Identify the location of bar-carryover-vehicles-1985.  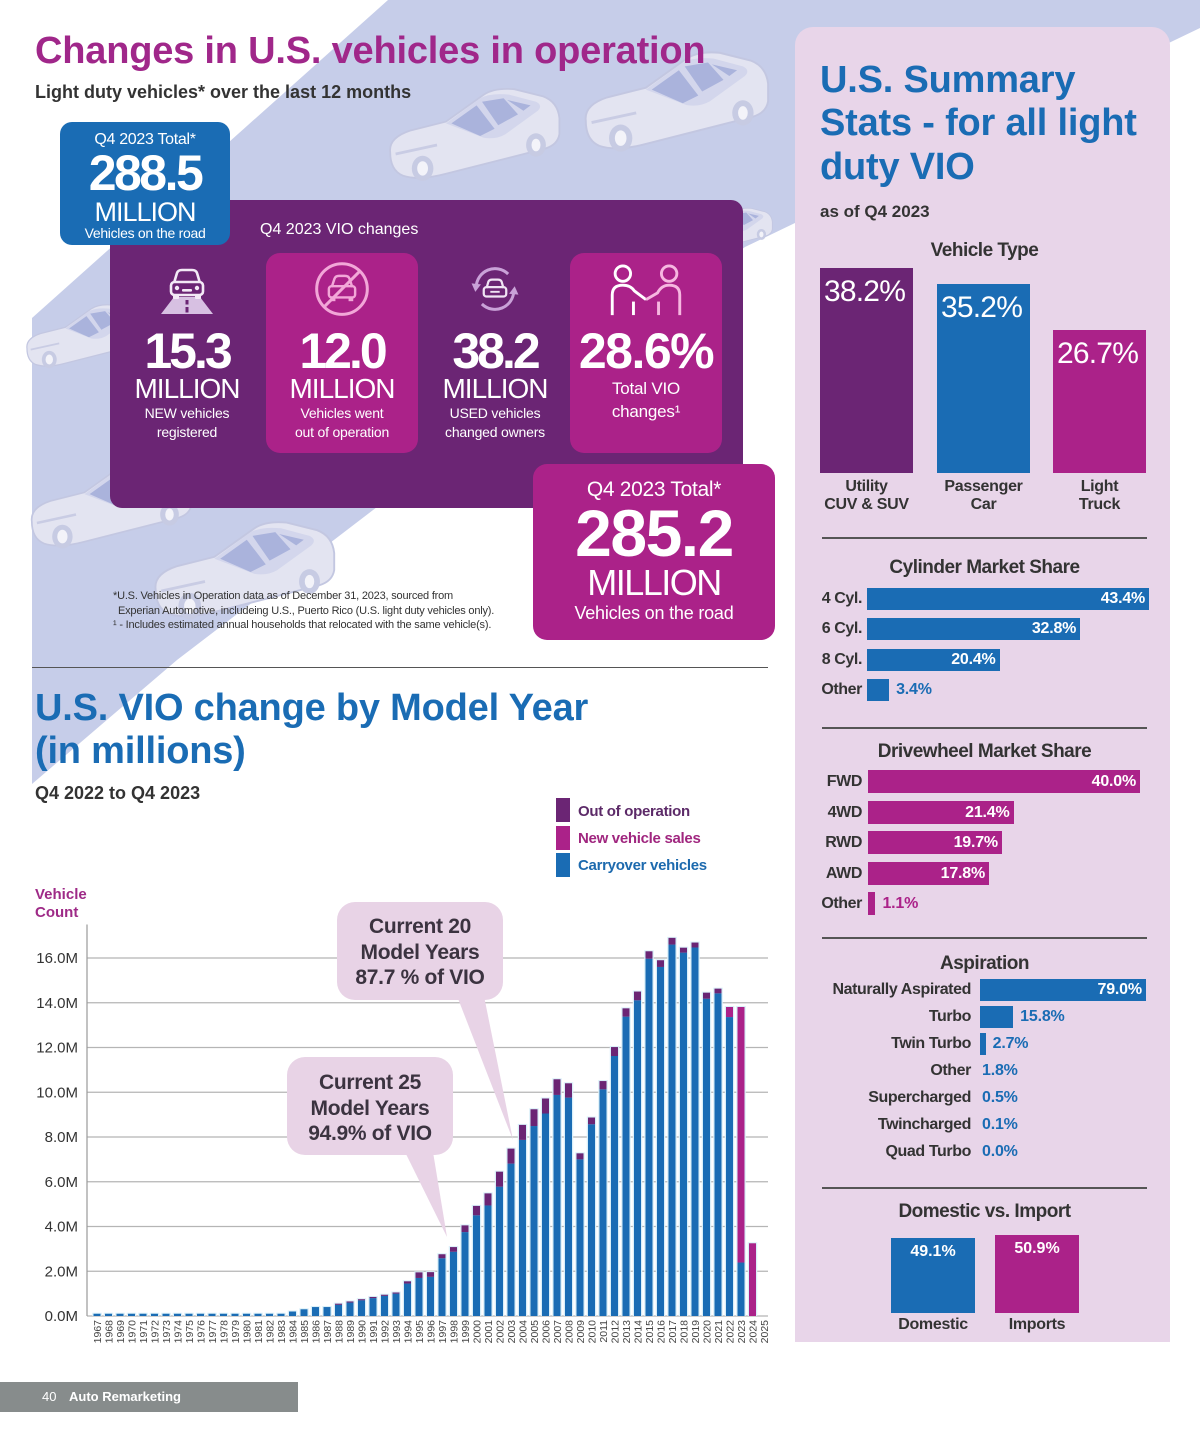
(304, 1312).